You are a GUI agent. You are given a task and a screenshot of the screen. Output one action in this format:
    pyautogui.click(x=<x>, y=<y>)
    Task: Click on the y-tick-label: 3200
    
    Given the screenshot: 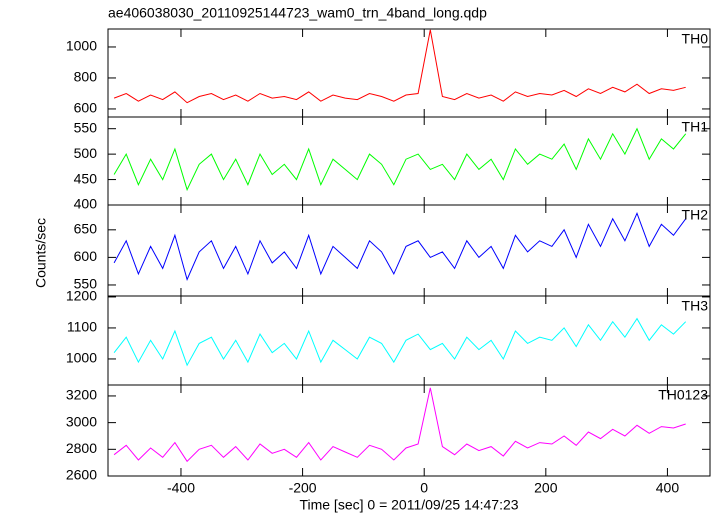 What is the action you would take?
    pyautogui.click(x=81, y=395)
    